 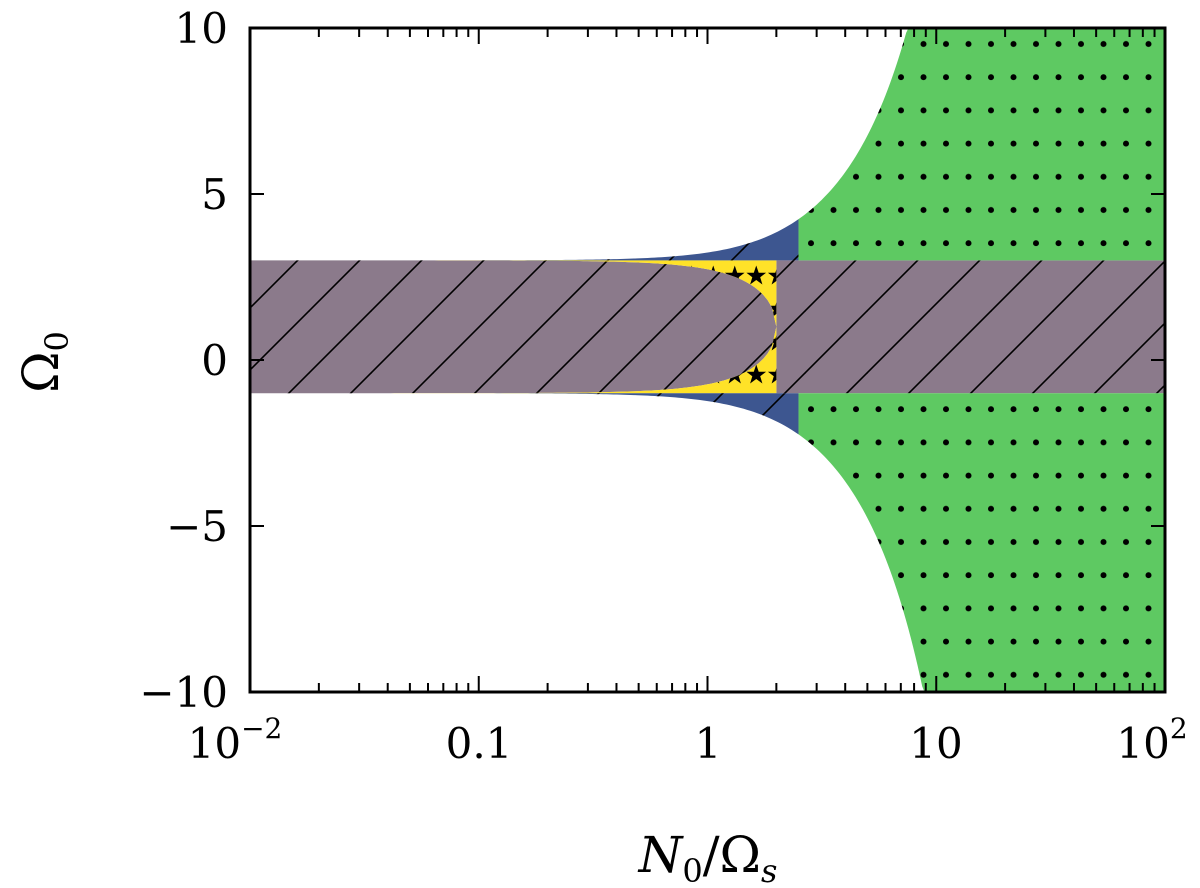 I want to click on y-tick-label-10: 10, so click(x=201, y=28).